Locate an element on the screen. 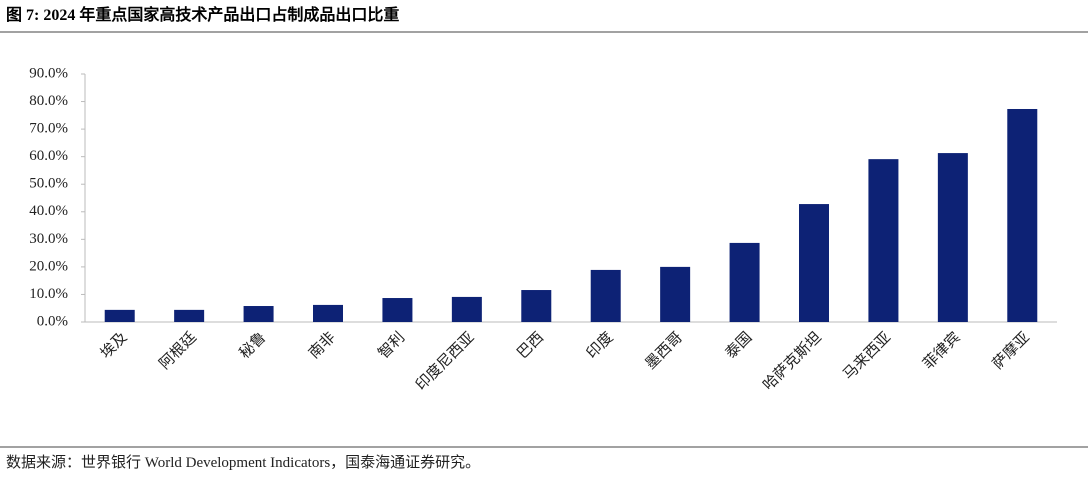 The image size is (1088, 481). y-tick-label: 0.0% is located at coordinates (52, 321).